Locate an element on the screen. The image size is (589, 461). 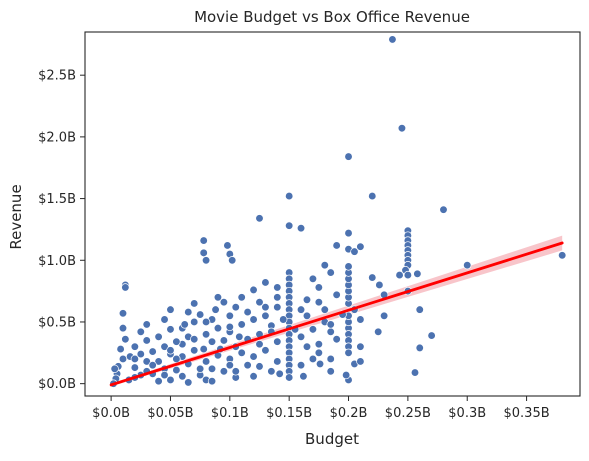
x-tick-label: $0.3B is located at coordinates (467, 413).